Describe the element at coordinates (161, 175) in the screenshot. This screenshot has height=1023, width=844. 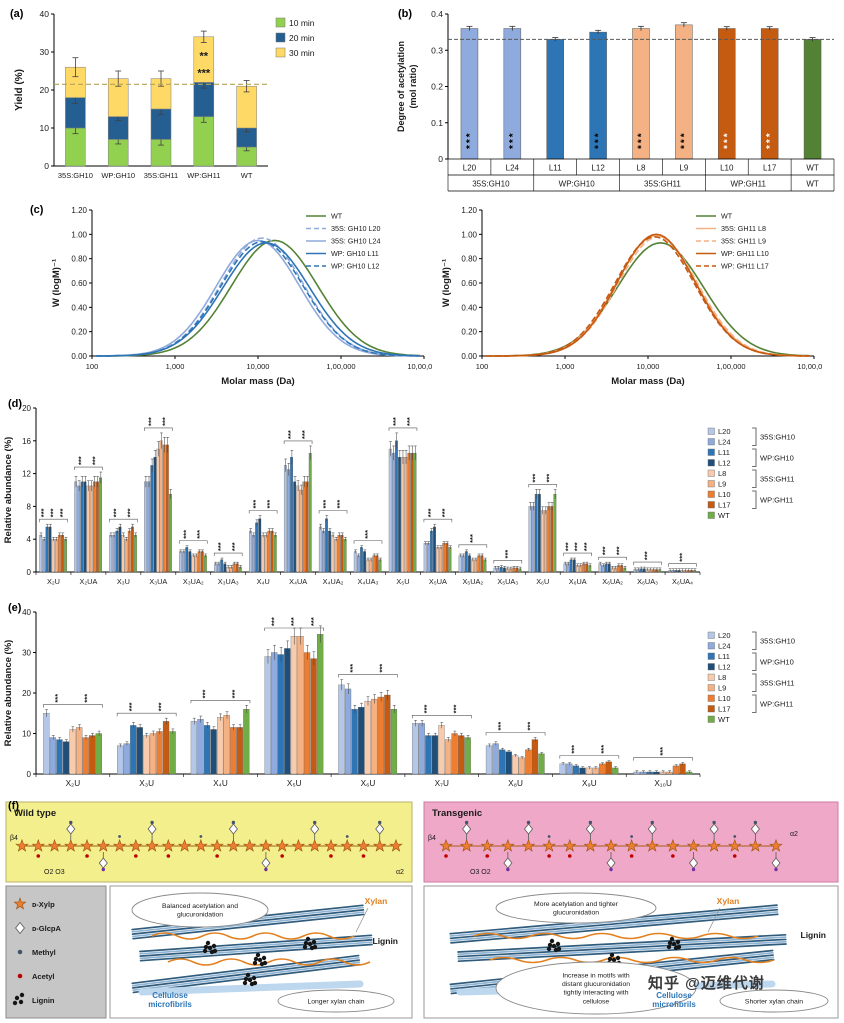
I see `svg-text: 35S:GH11` at that location.